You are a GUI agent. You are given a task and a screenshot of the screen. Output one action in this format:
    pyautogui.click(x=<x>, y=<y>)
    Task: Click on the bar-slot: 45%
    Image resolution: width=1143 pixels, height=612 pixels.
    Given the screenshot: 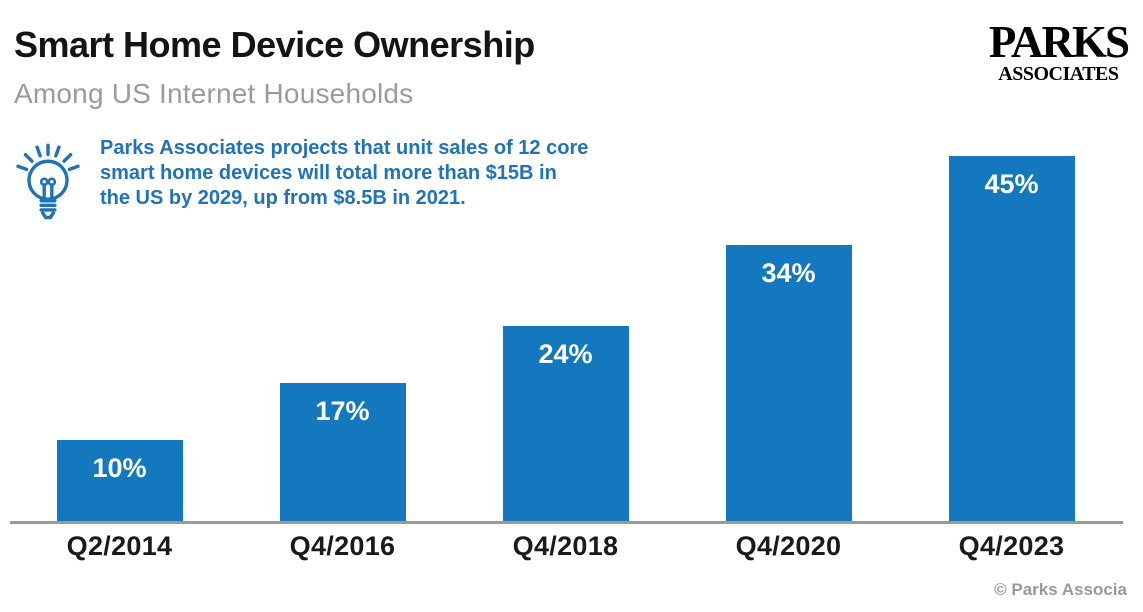 What is the action you would take?
    pyautogui.click(x=1011, y=338)
    